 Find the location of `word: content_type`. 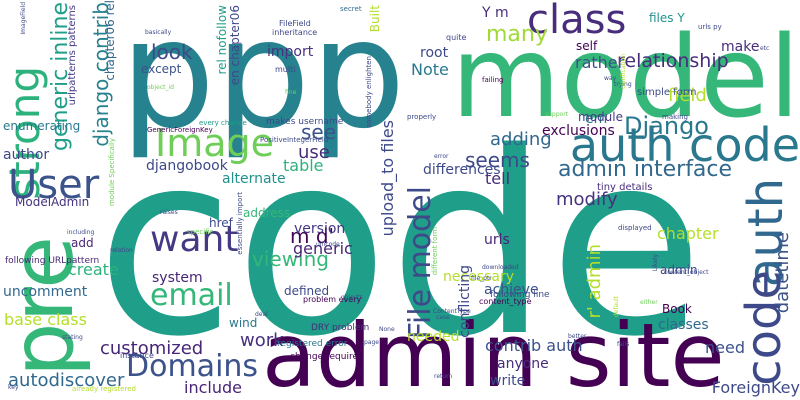

word: content_type is located at coordinates (505, 301).